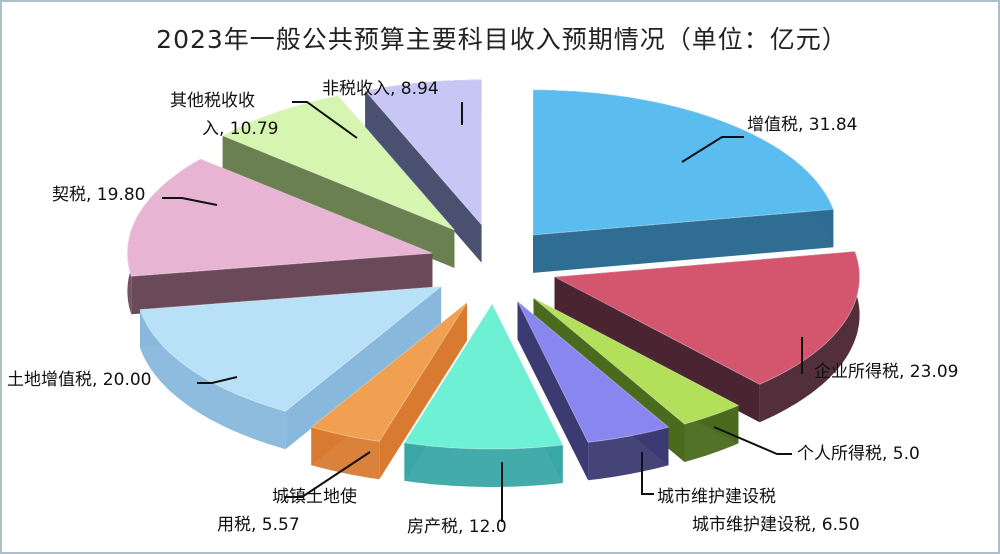 This screenshot has height=554, width=1000. I want to click on chart-title: 2023年一般公共预算主要科目收入预期情况（单位：亿元）, so click(502, 39).